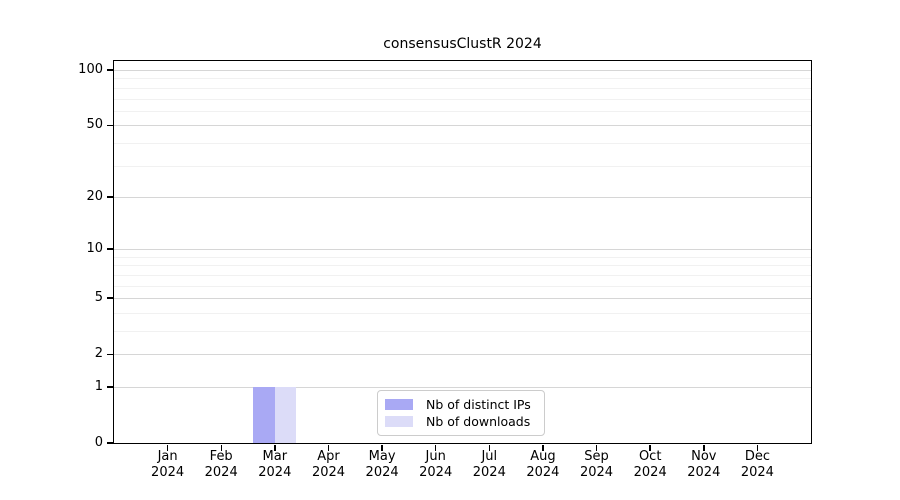 This screenshot has height=500, width=900. Describe the element at coordinates (650, 464) in the screenshot. I see `x-axis-tick-label-oct: Oct 2024` at that location.